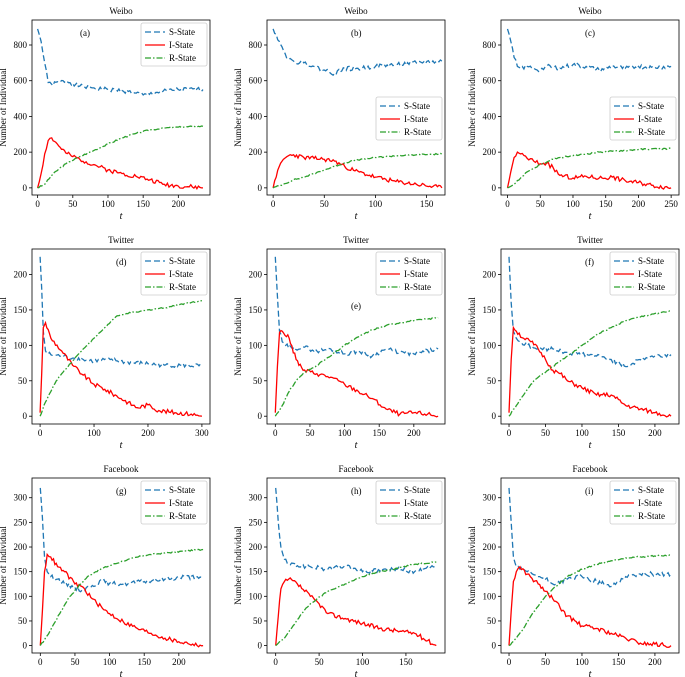 This screenshot has width=685, height=677. Describe the element at coordinates (202, 433) in the screenshot. I see `x-tick-label: 300` at that location.